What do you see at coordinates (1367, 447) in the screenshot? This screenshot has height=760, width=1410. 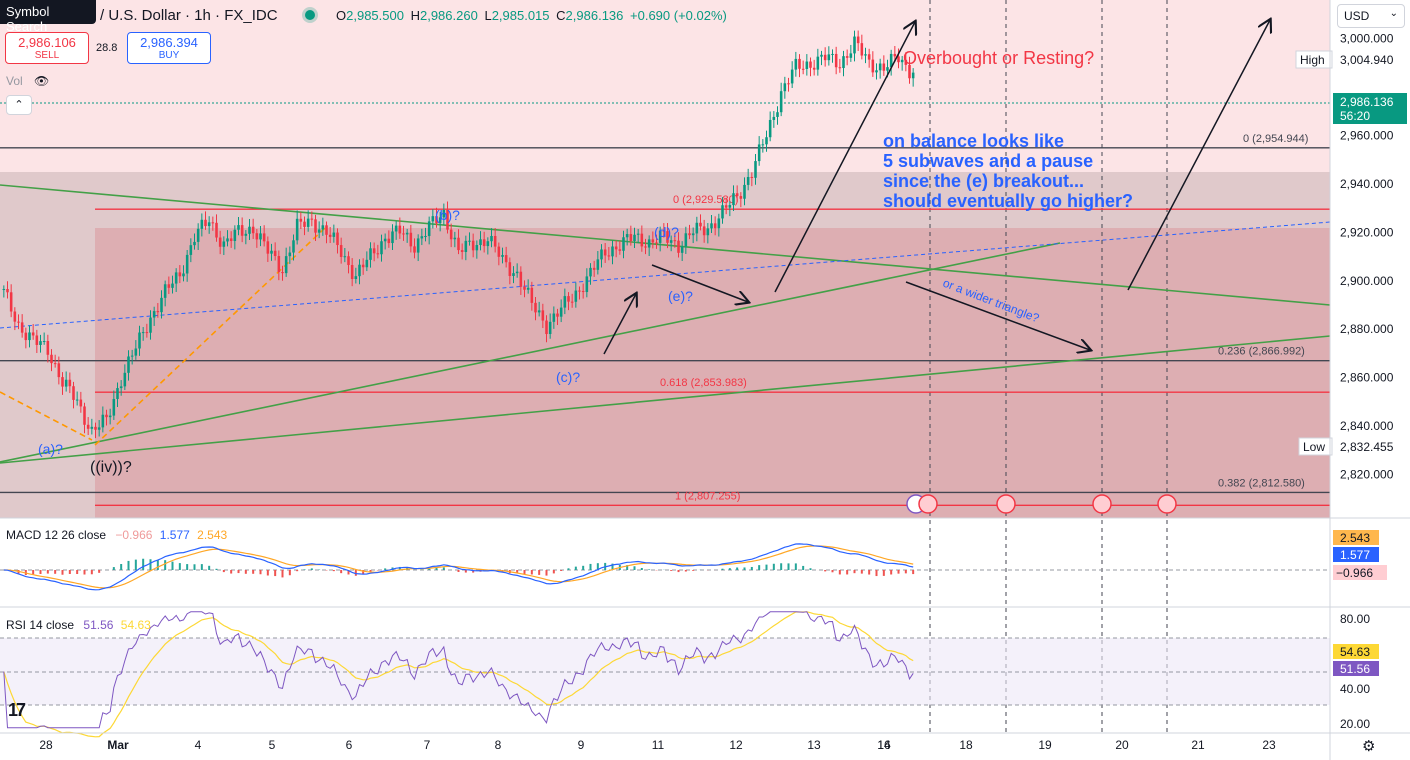 I see `svg-text: 2,832.455` at bounding box center [1367, 447].